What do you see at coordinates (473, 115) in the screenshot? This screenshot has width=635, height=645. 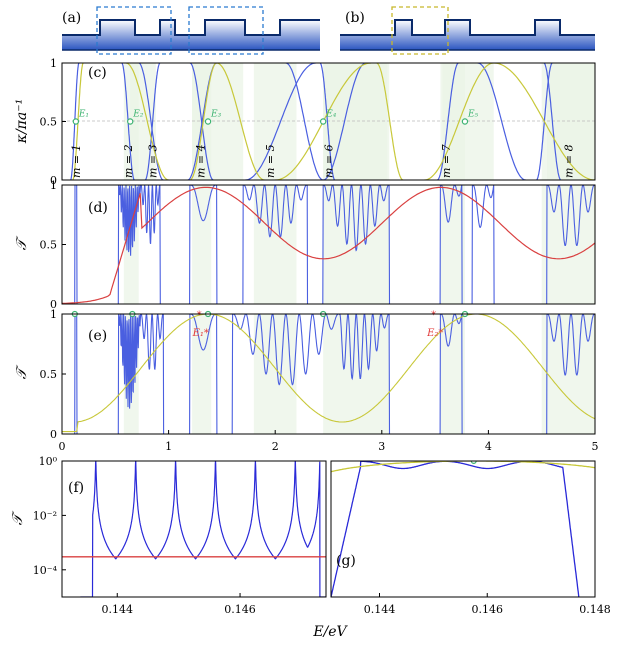 I see `crossing-point-label: E₅` at bounding box center [473, 115].